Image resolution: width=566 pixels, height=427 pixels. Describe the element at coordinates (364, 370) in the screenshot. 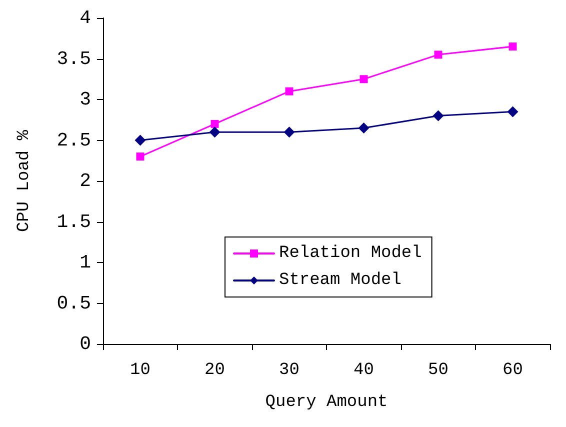

I see `x-tick-label: 40` at that location.